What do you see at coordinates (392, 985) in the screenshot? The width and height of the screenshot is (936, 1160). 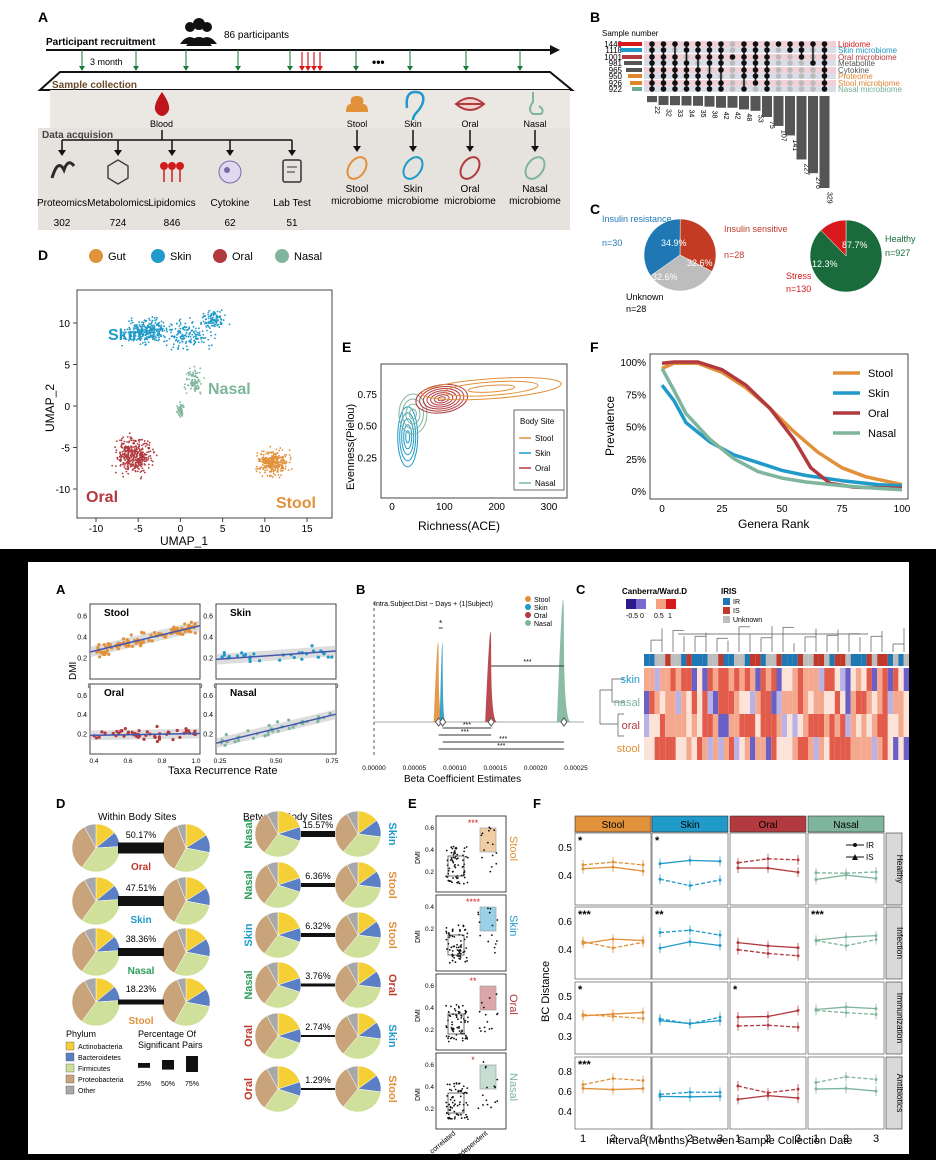 I see `between-right-site: Oral` at bounding box center [392, 985].